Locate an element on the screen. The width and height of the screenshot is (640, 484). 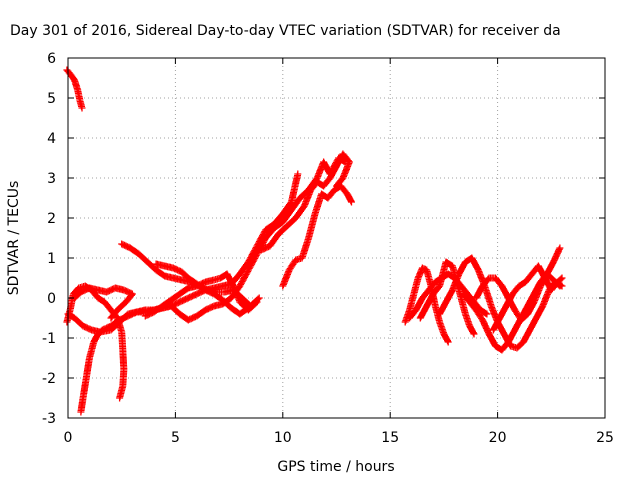
x-axis-label: GPS time / hours is located at coordinates (335, 467).